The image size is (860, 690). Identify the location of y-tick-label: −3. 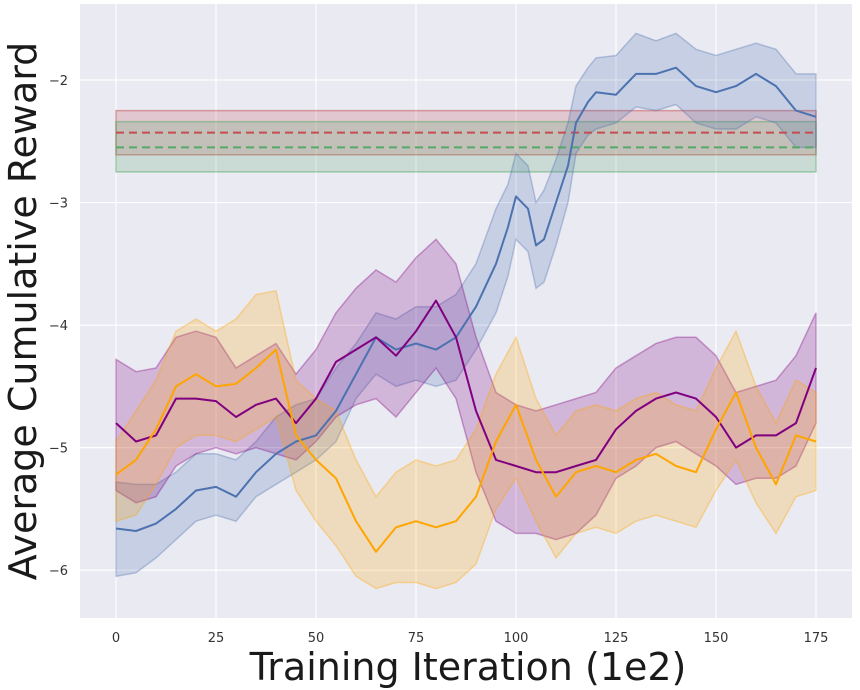
(58, 204).